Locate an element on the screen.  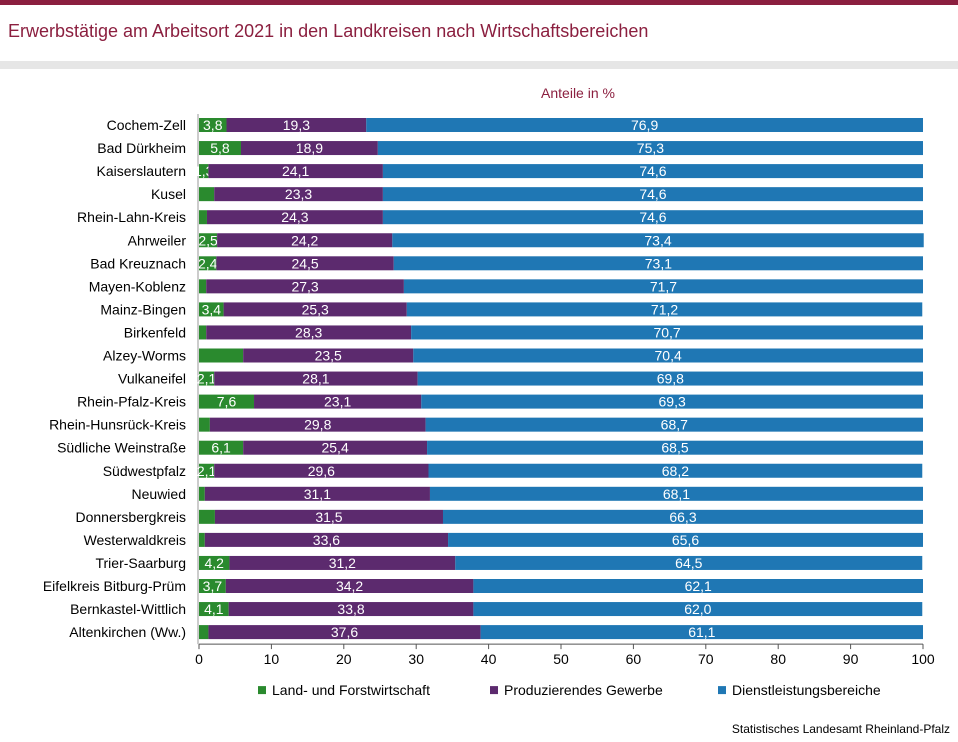
data-label: 4,2 is located at coordinates (214, 563).